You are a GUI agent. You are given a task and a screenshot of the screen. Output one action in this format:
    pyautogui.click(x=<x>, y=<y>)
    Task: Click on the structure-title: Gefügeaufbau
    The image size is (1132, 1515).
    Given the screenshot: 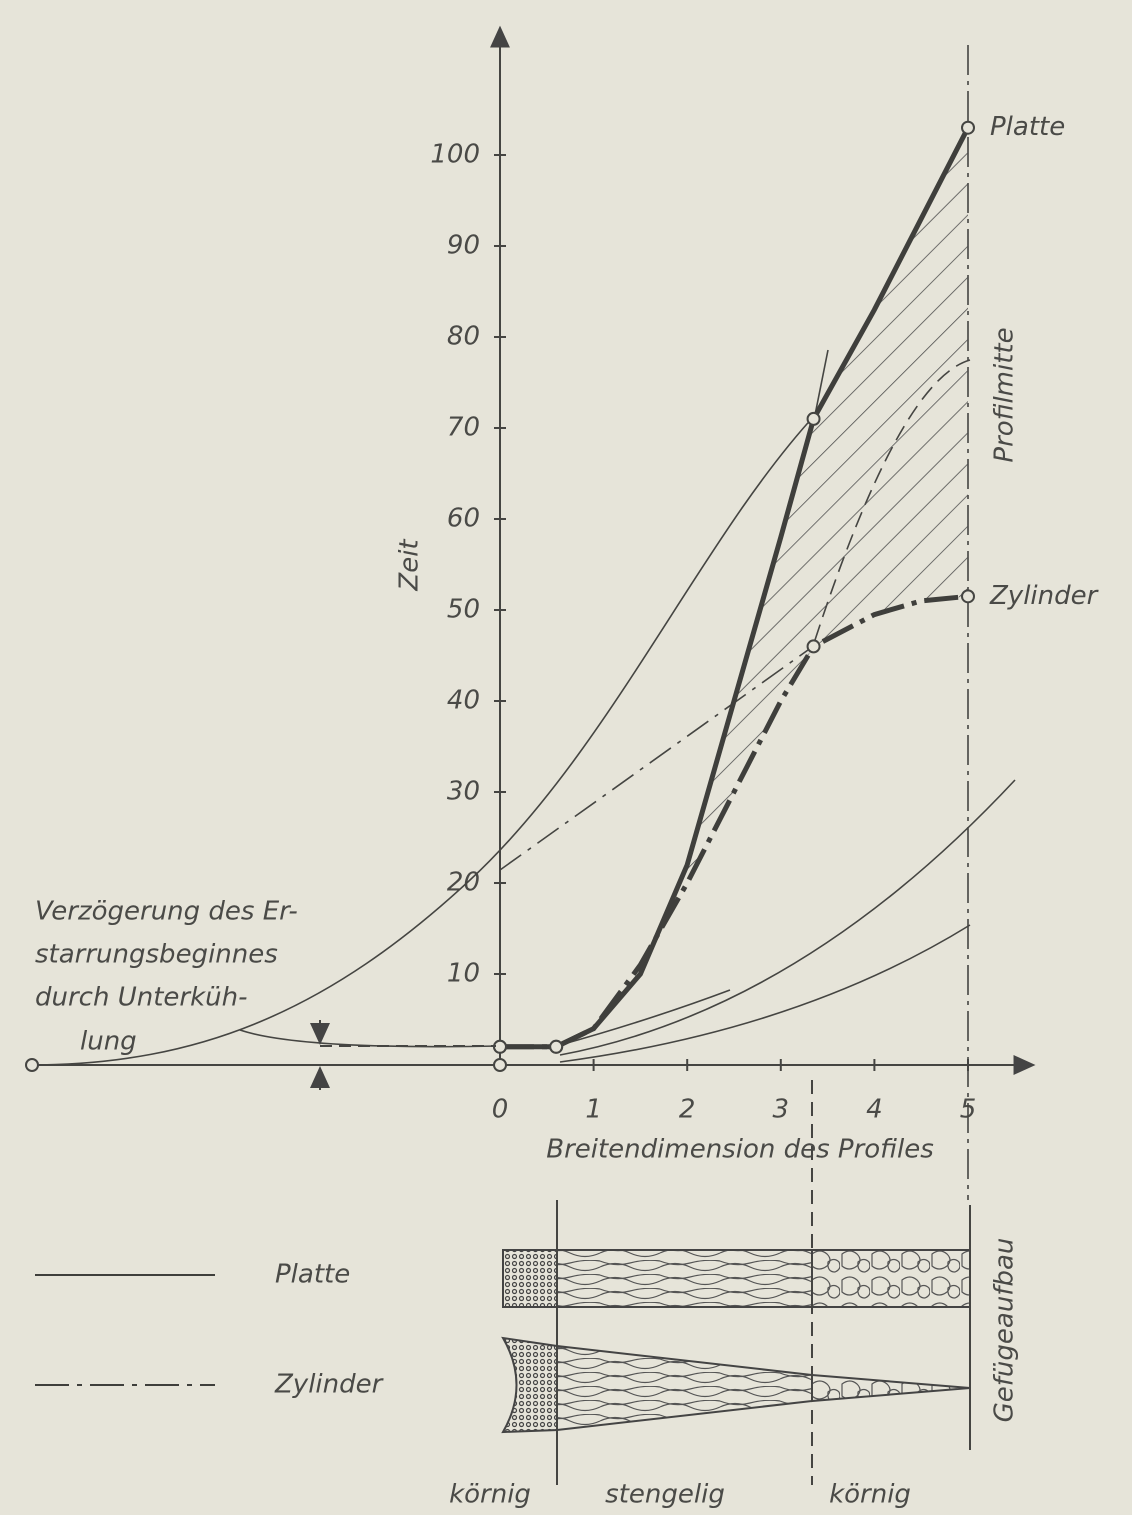 What is the action you would take?
    pyautogui.click(x=1005, y=1330)
    